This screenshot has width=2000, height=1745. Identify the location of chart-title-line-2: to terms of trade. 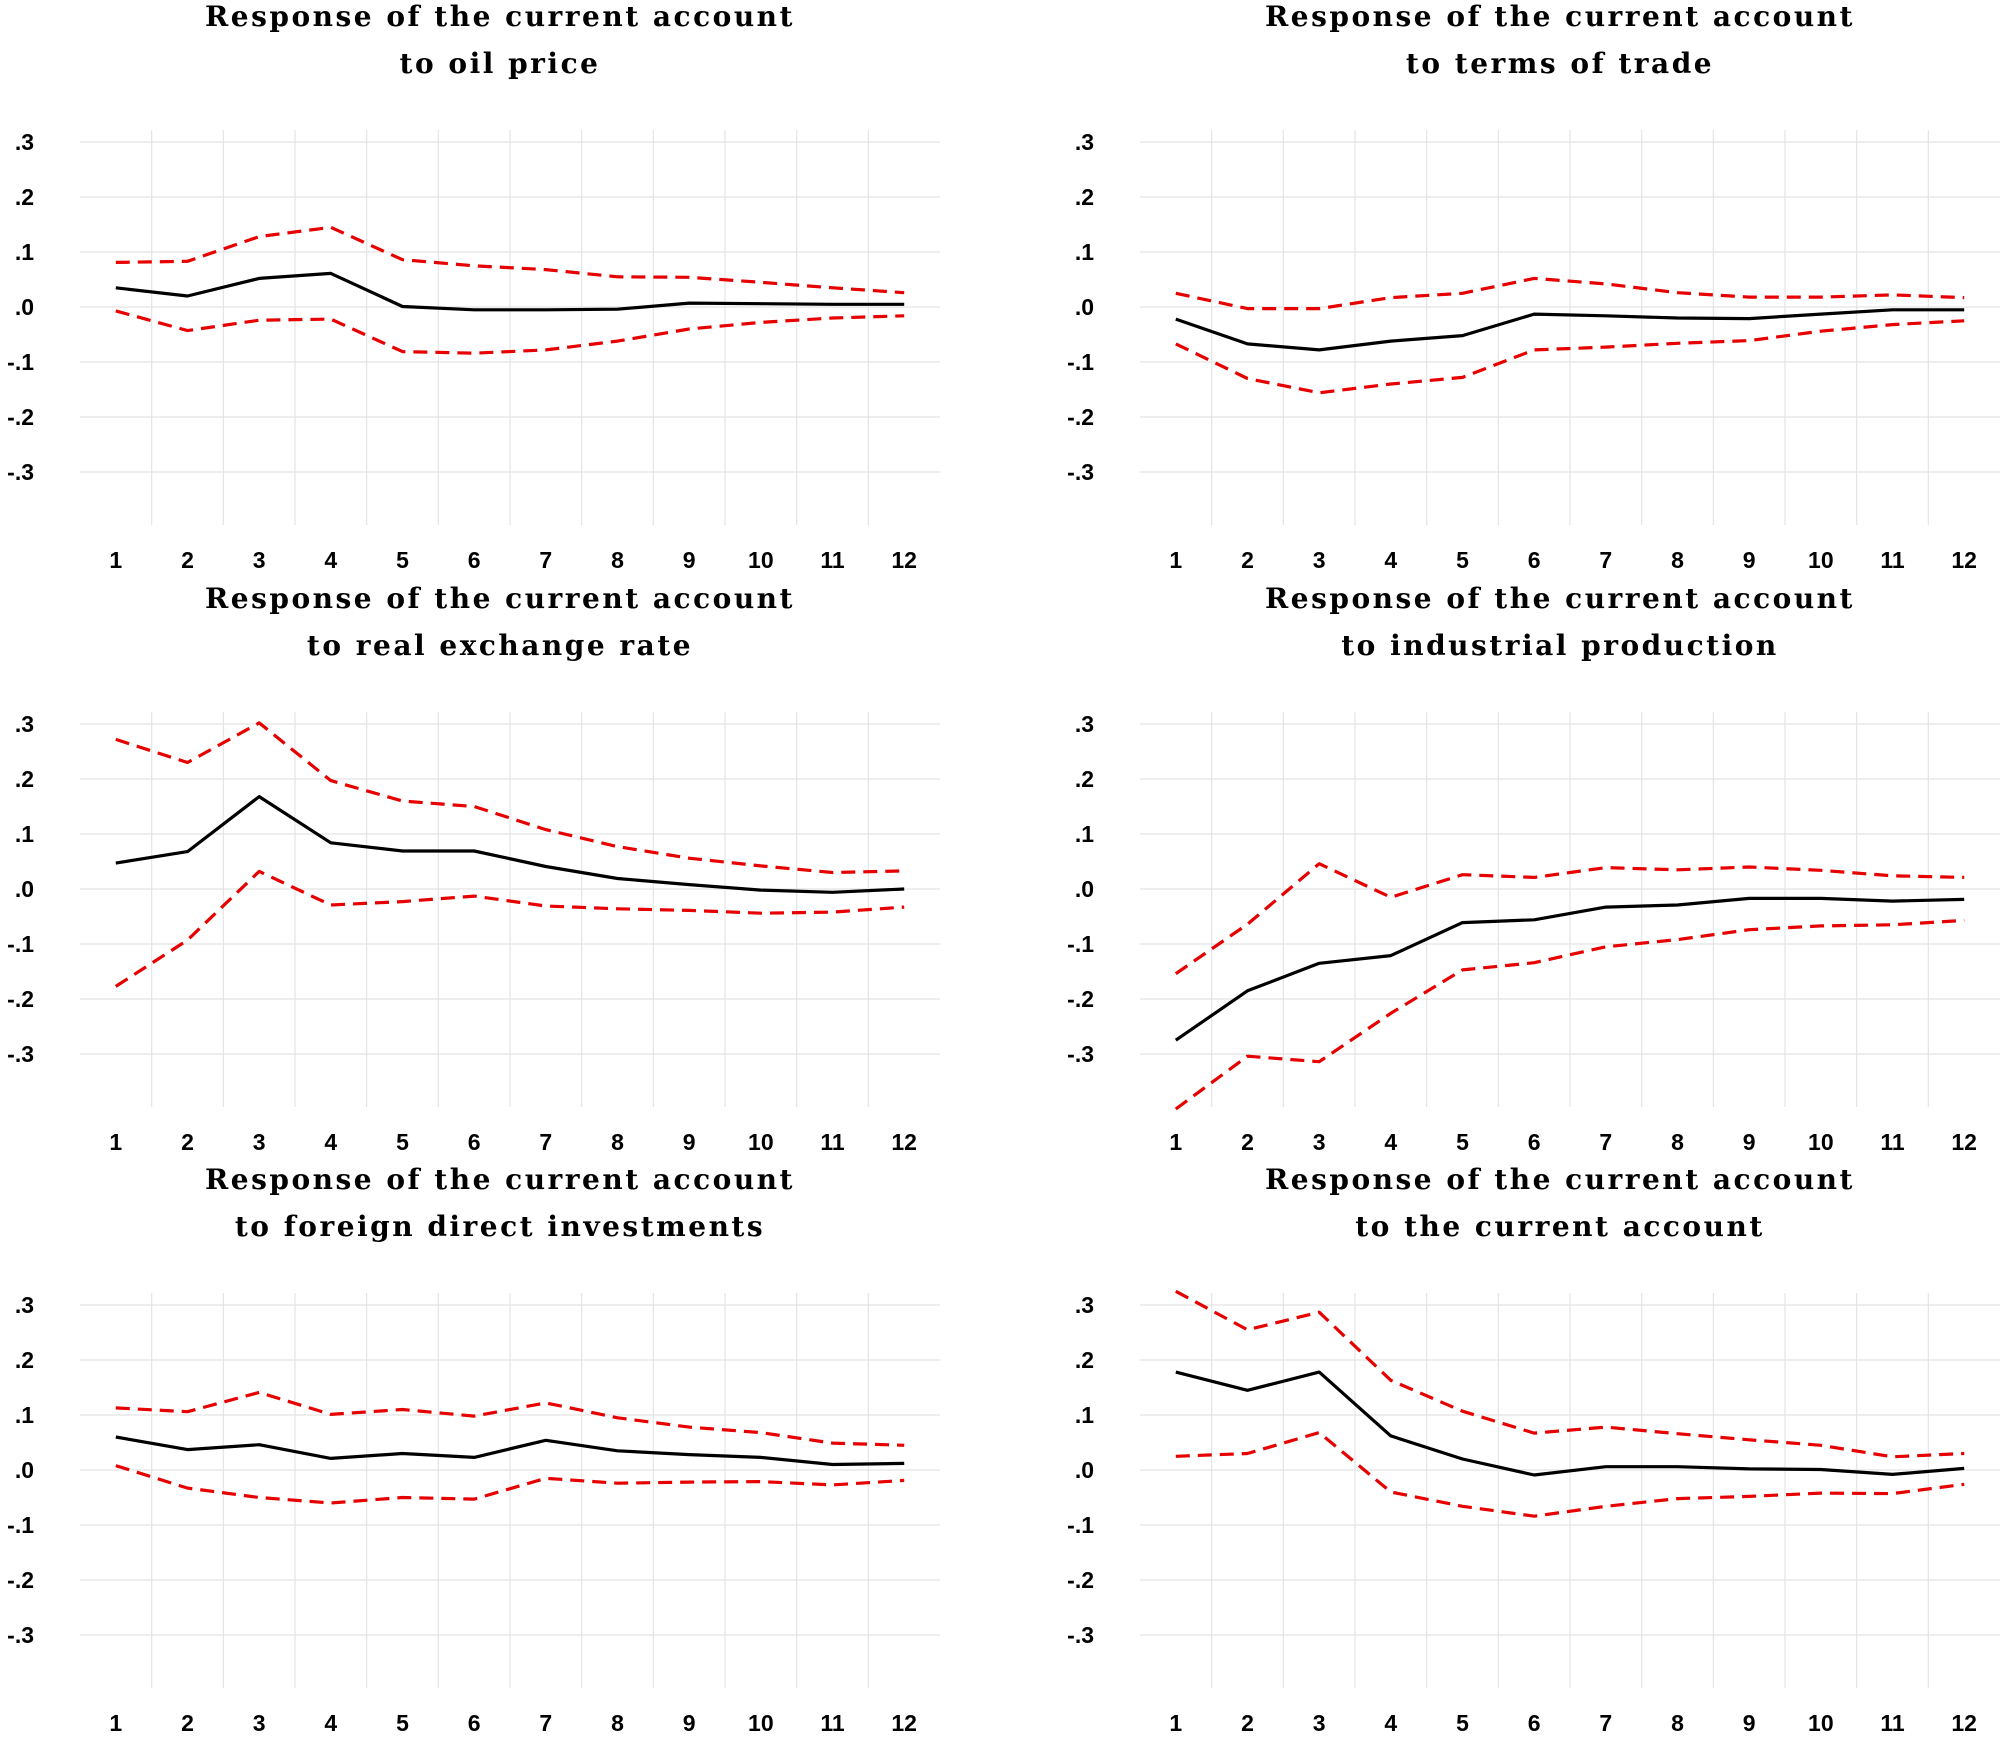
(1560, 63).